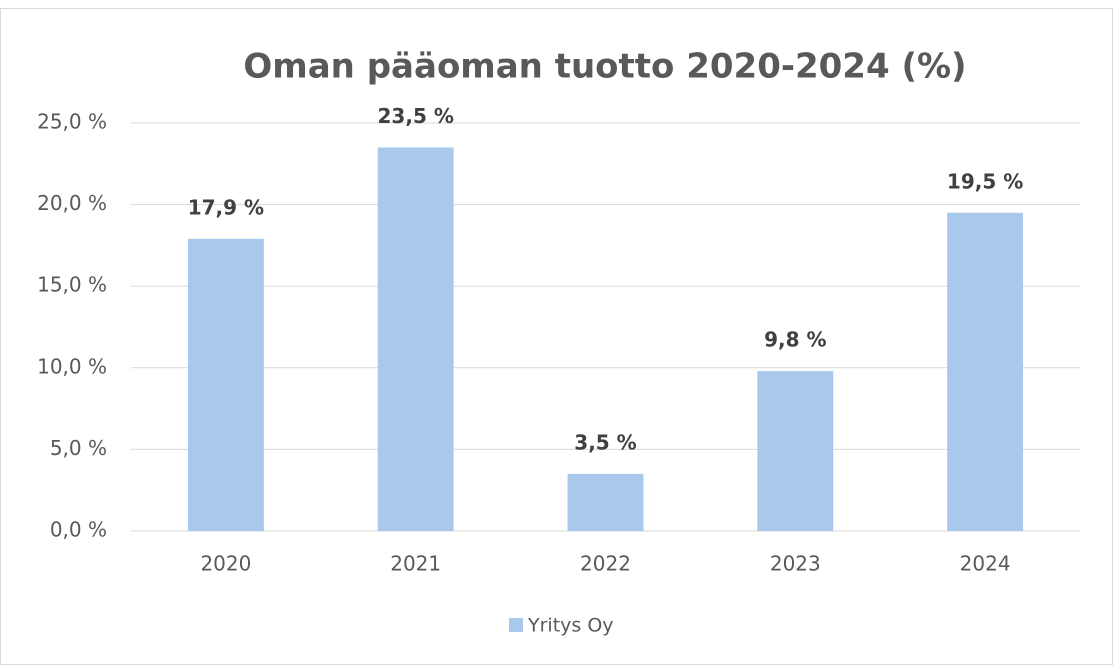  I want to click on y-tick-label: 25,0 %, so click(72, 122).